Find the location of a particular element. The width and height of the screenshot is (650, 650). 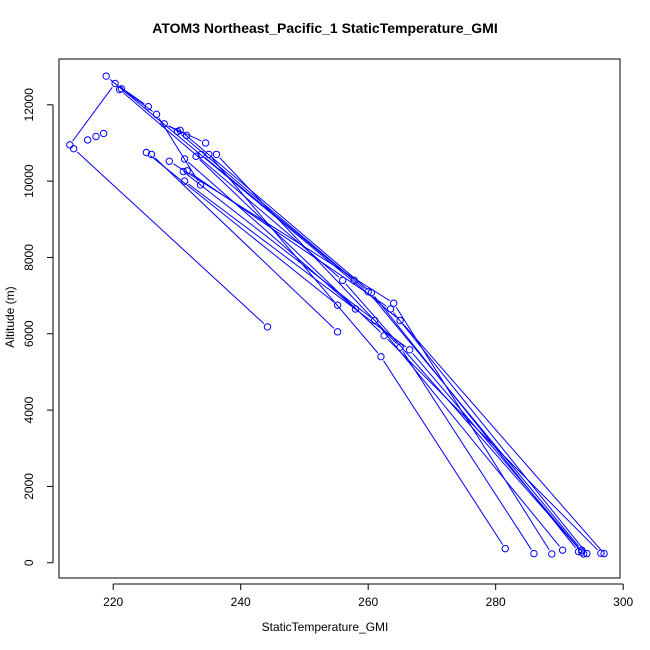

y-tick-label: 0 is located at coordinates (29, 562).